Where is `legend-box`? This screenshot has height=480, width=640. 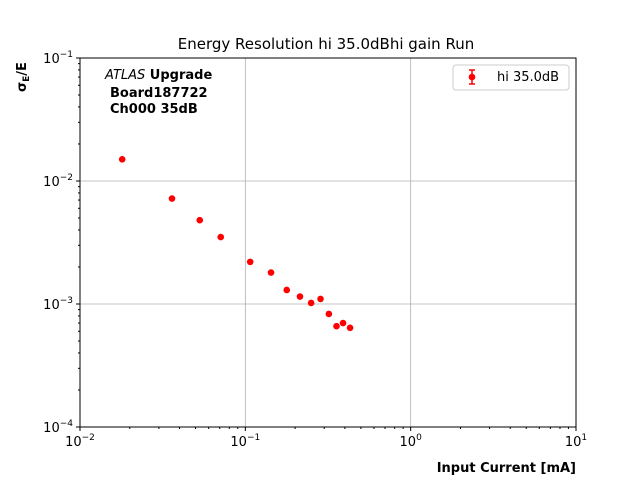
legend-box is located at coordinates (511, 77).